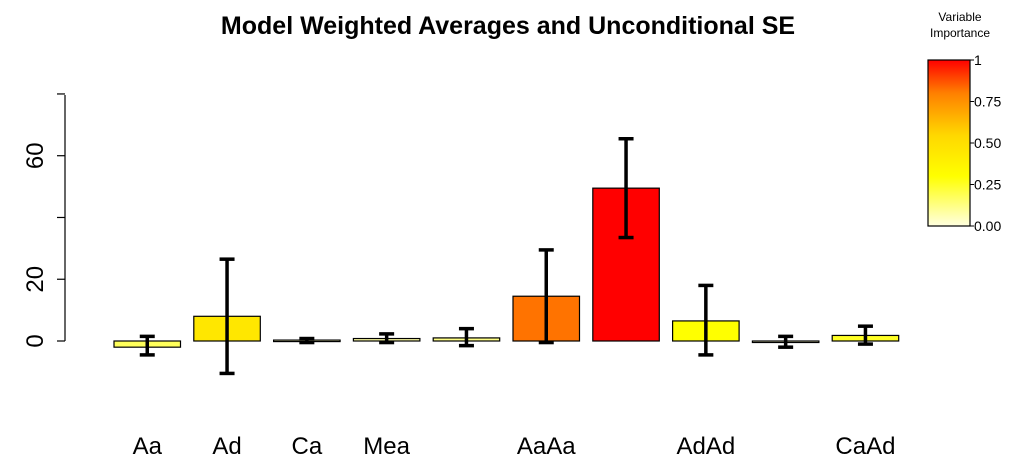  What do you see at coordinates (466, 337) in the screenshot?
I see `error-bar-daa` at bounding box center [466, 337].